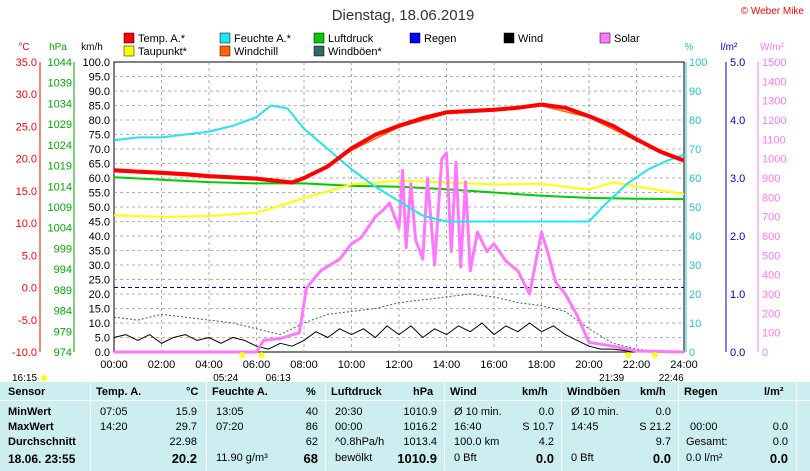 Image resolution: width=810 pixels, height=471 pixels. What do you see at coordinates (780, 442) in the screenshot?
I see `rain-total-value: 0.0` at bounding box center [780, 442].